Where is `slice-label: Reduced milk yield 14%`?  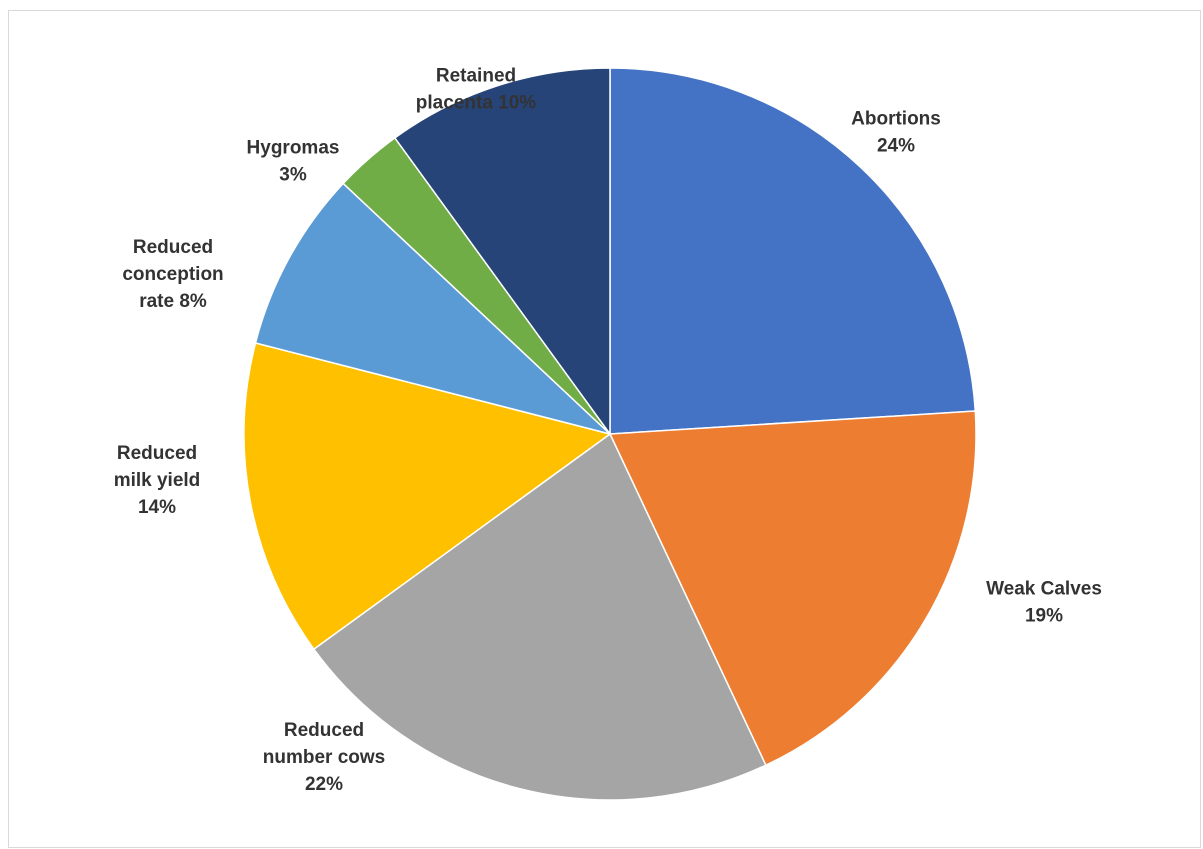
slice-label: Reduced milk yield 14% is located at coordinates (157, 480).